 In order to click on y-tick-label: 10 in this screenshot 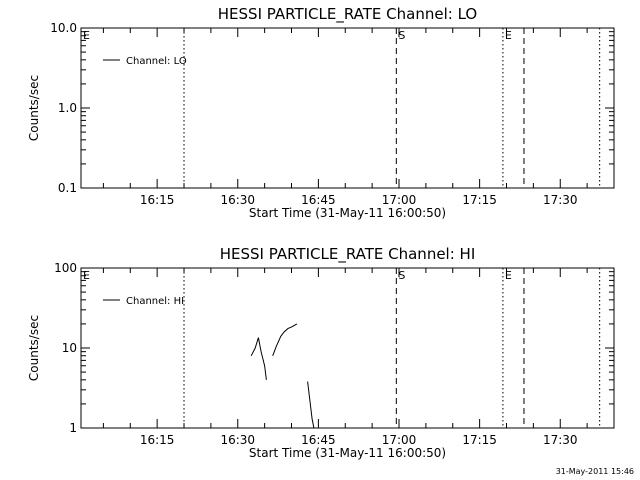, I will do `click(69, 348)`.